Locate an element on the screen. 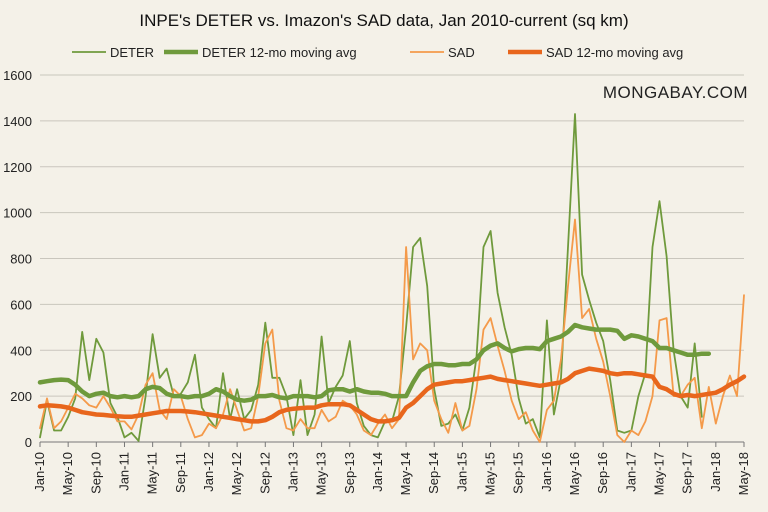 Image resolution: width=768 pixels, height=512 pixels. y-axis: 0 200 400 600 800 1000 1200 1400 1600 is located at coordinates (17, 259).